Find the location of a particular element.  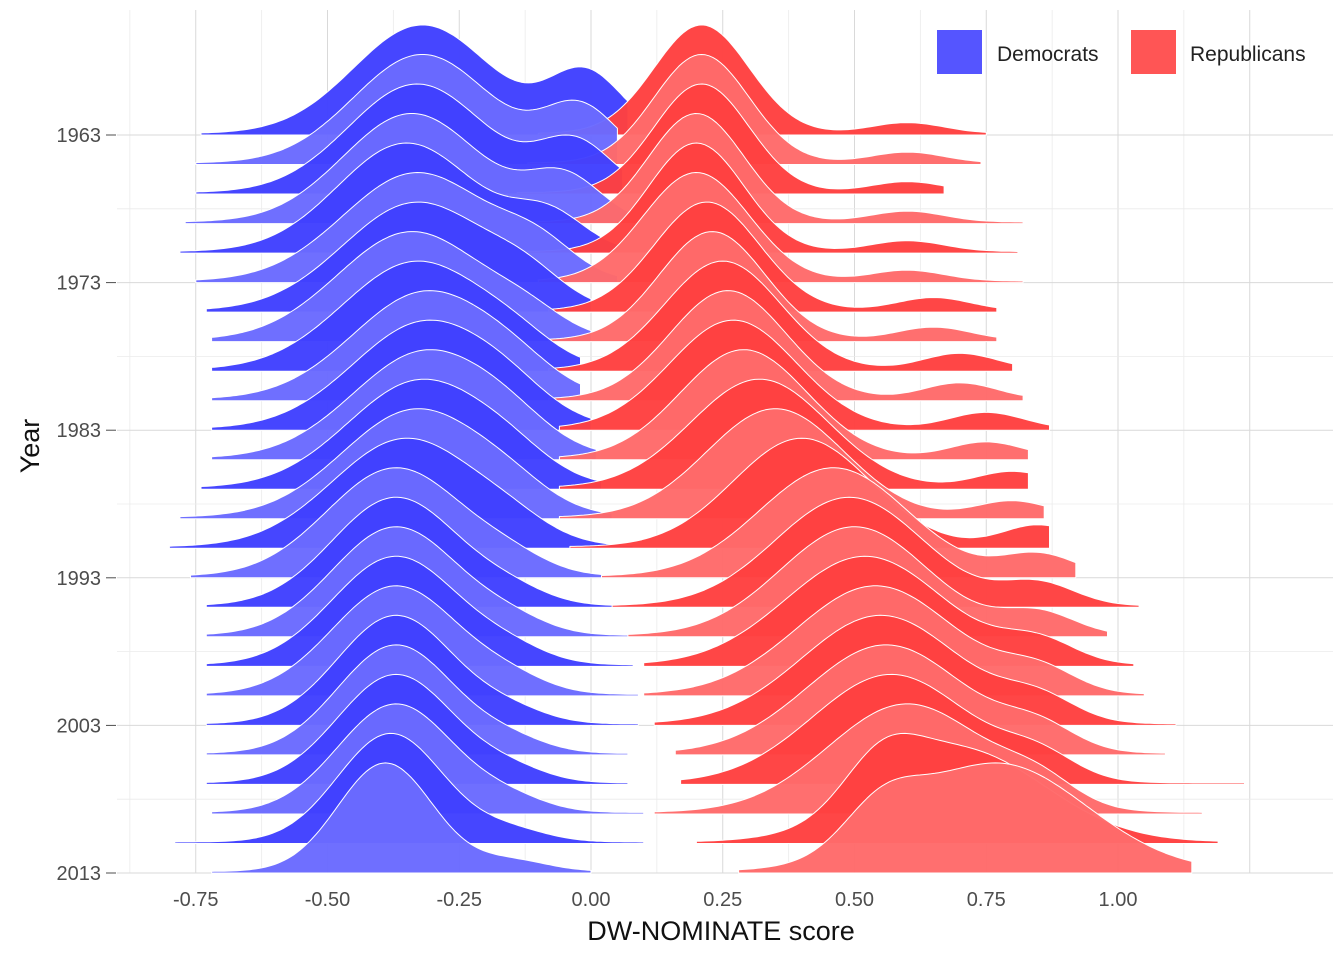

x-tick-label: 0.50 is located at coordinates (854, 900).